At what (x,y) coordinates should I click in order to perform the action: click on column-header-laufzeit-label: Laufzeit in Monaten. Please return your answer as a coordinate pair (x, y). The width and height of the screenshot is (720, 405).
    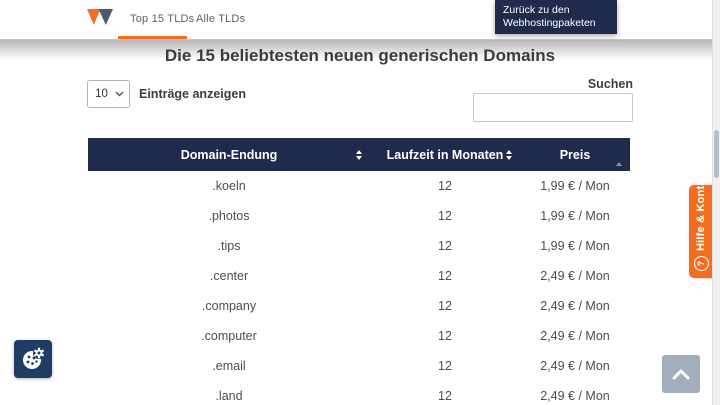
    Looking at the image, I should click on (445, 154).